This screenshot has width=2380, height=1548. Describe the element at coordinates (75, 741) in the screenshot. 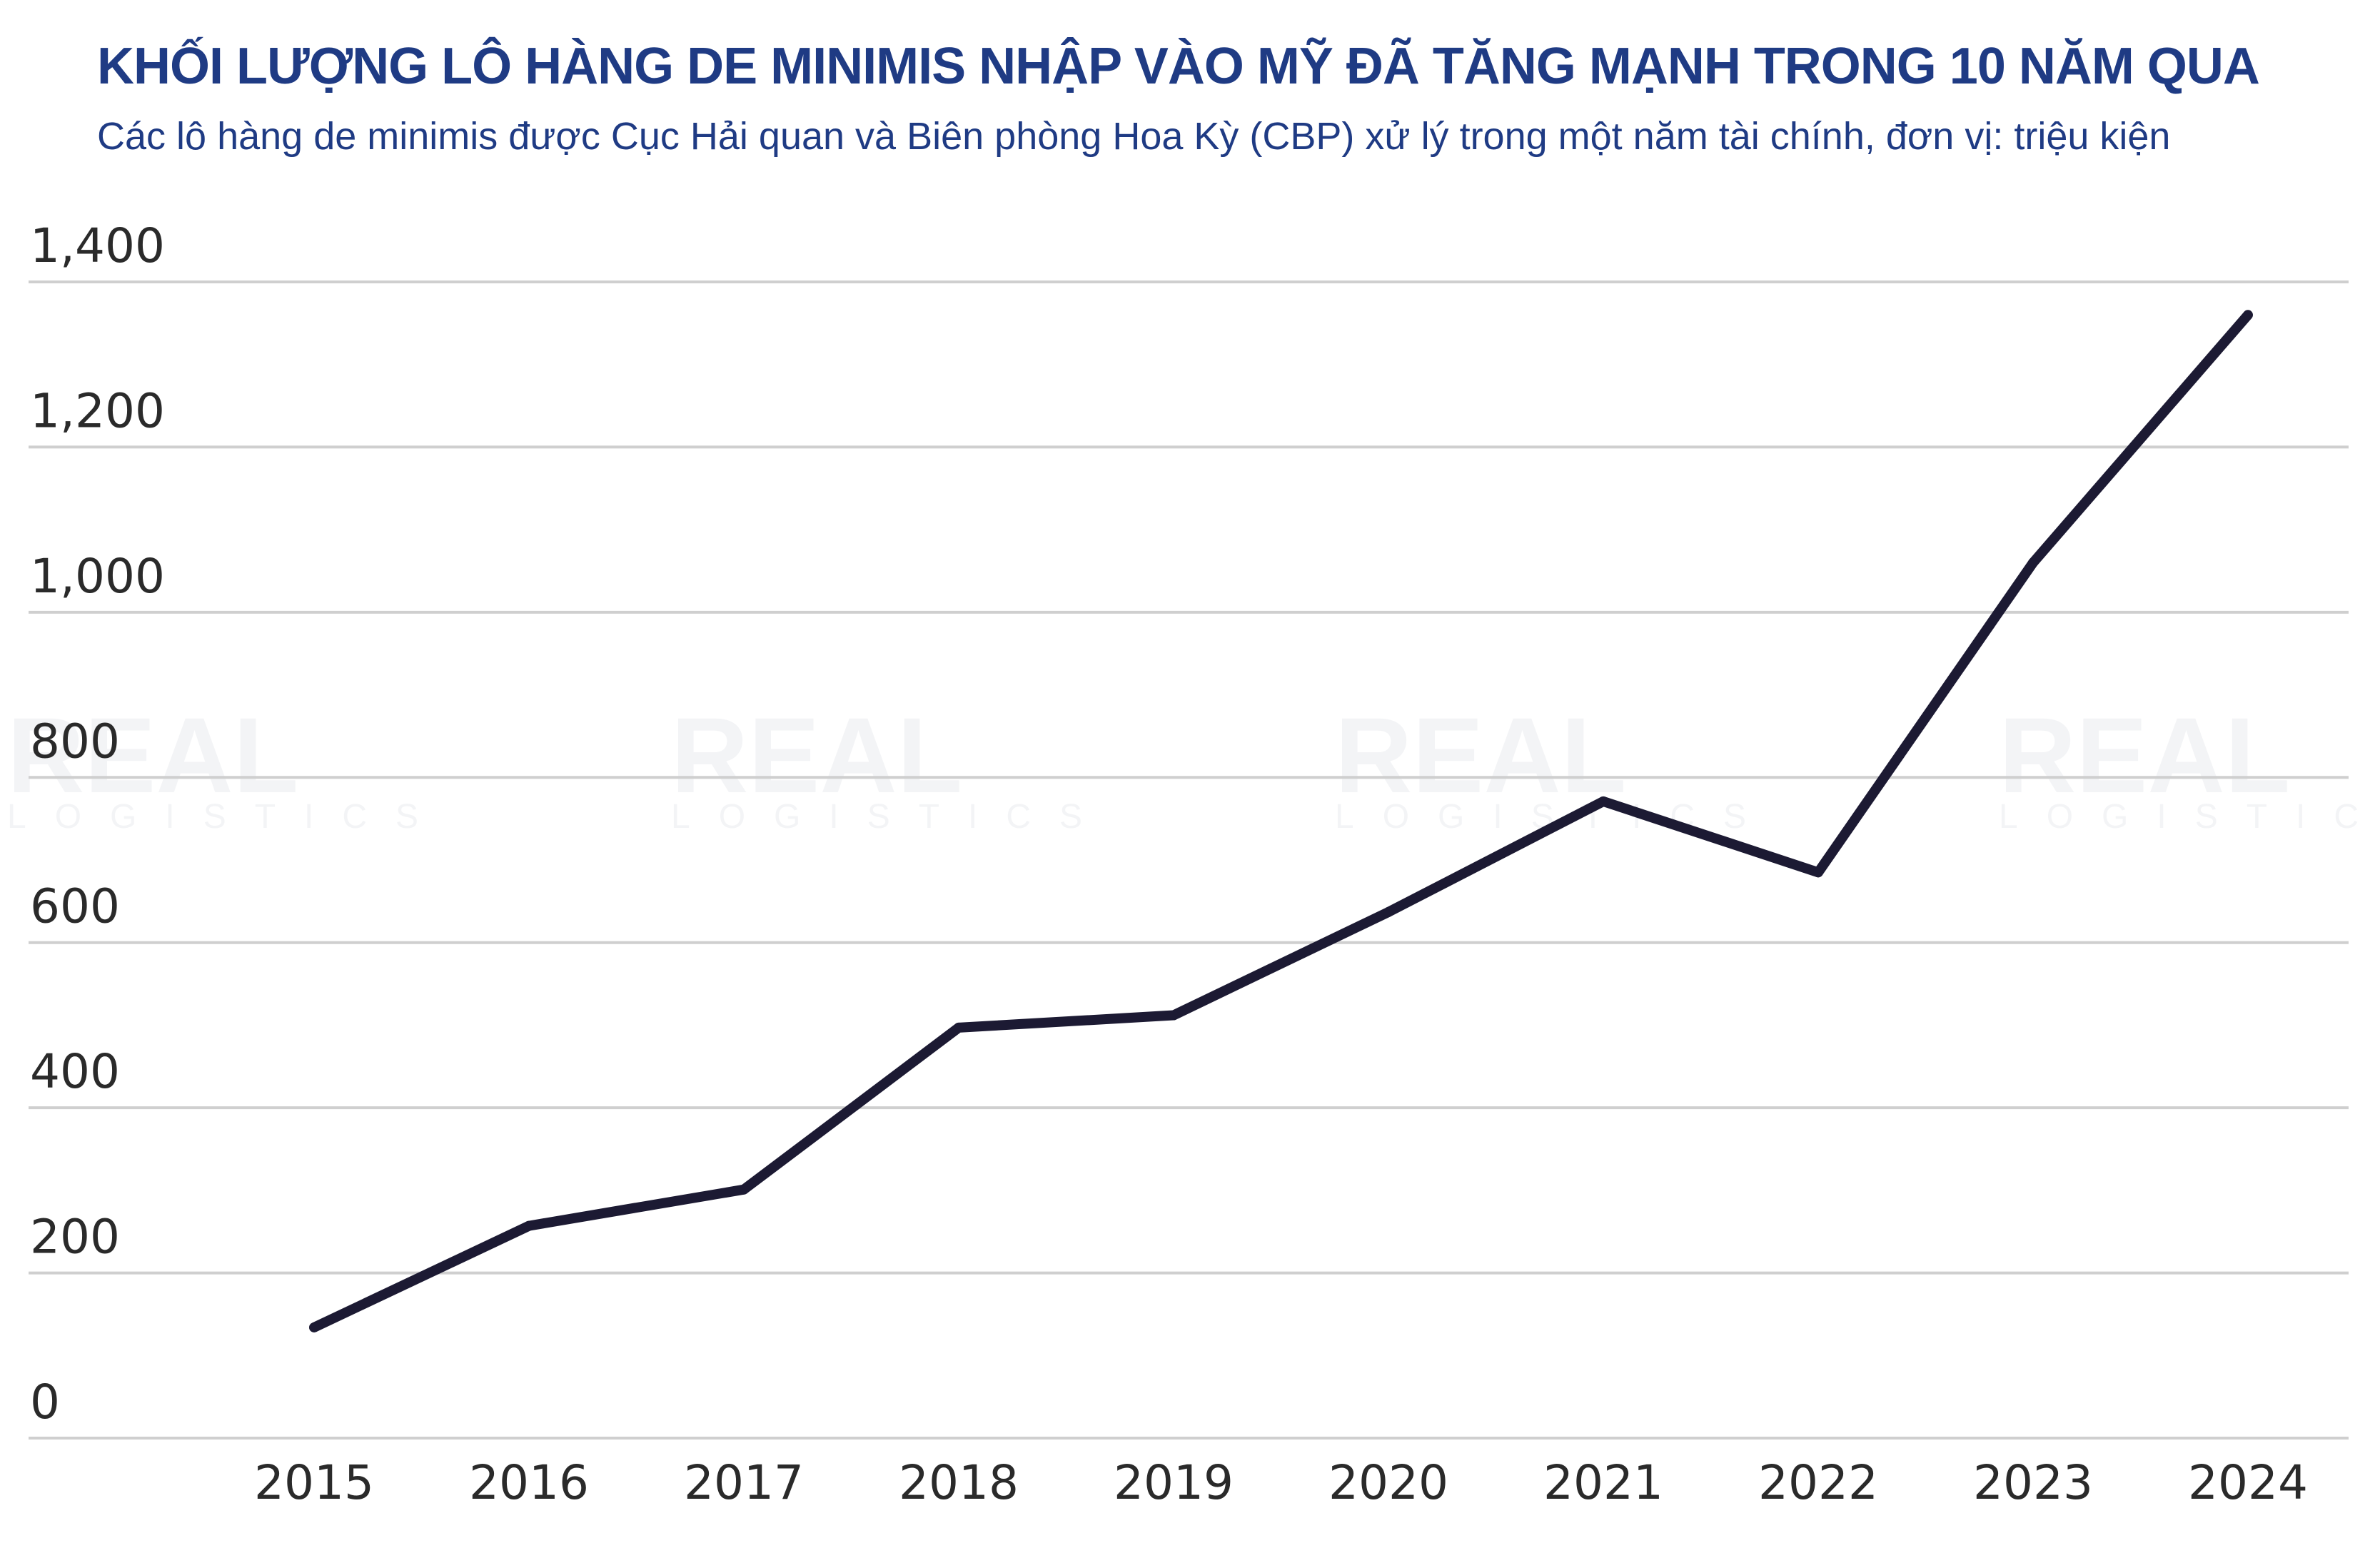

I see `y-tick-label: 800` at that location.